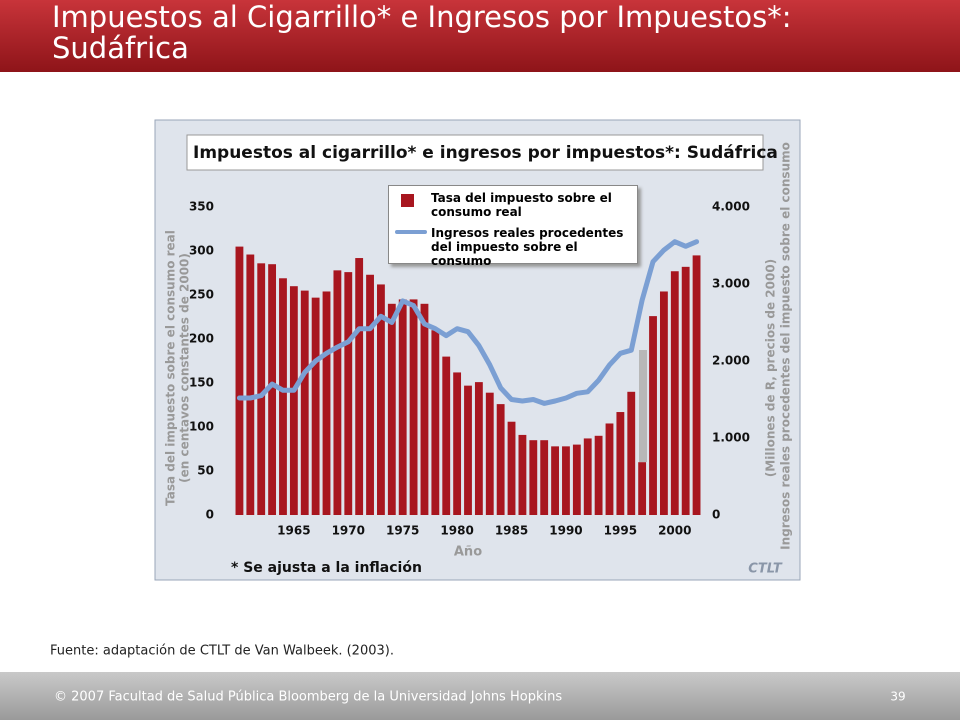 The width and height of the screenshot is (960, 720). Describe the element at coordinates (731, 284) in the screenshot. I see `y2-tick-label: 3.000` at that location.